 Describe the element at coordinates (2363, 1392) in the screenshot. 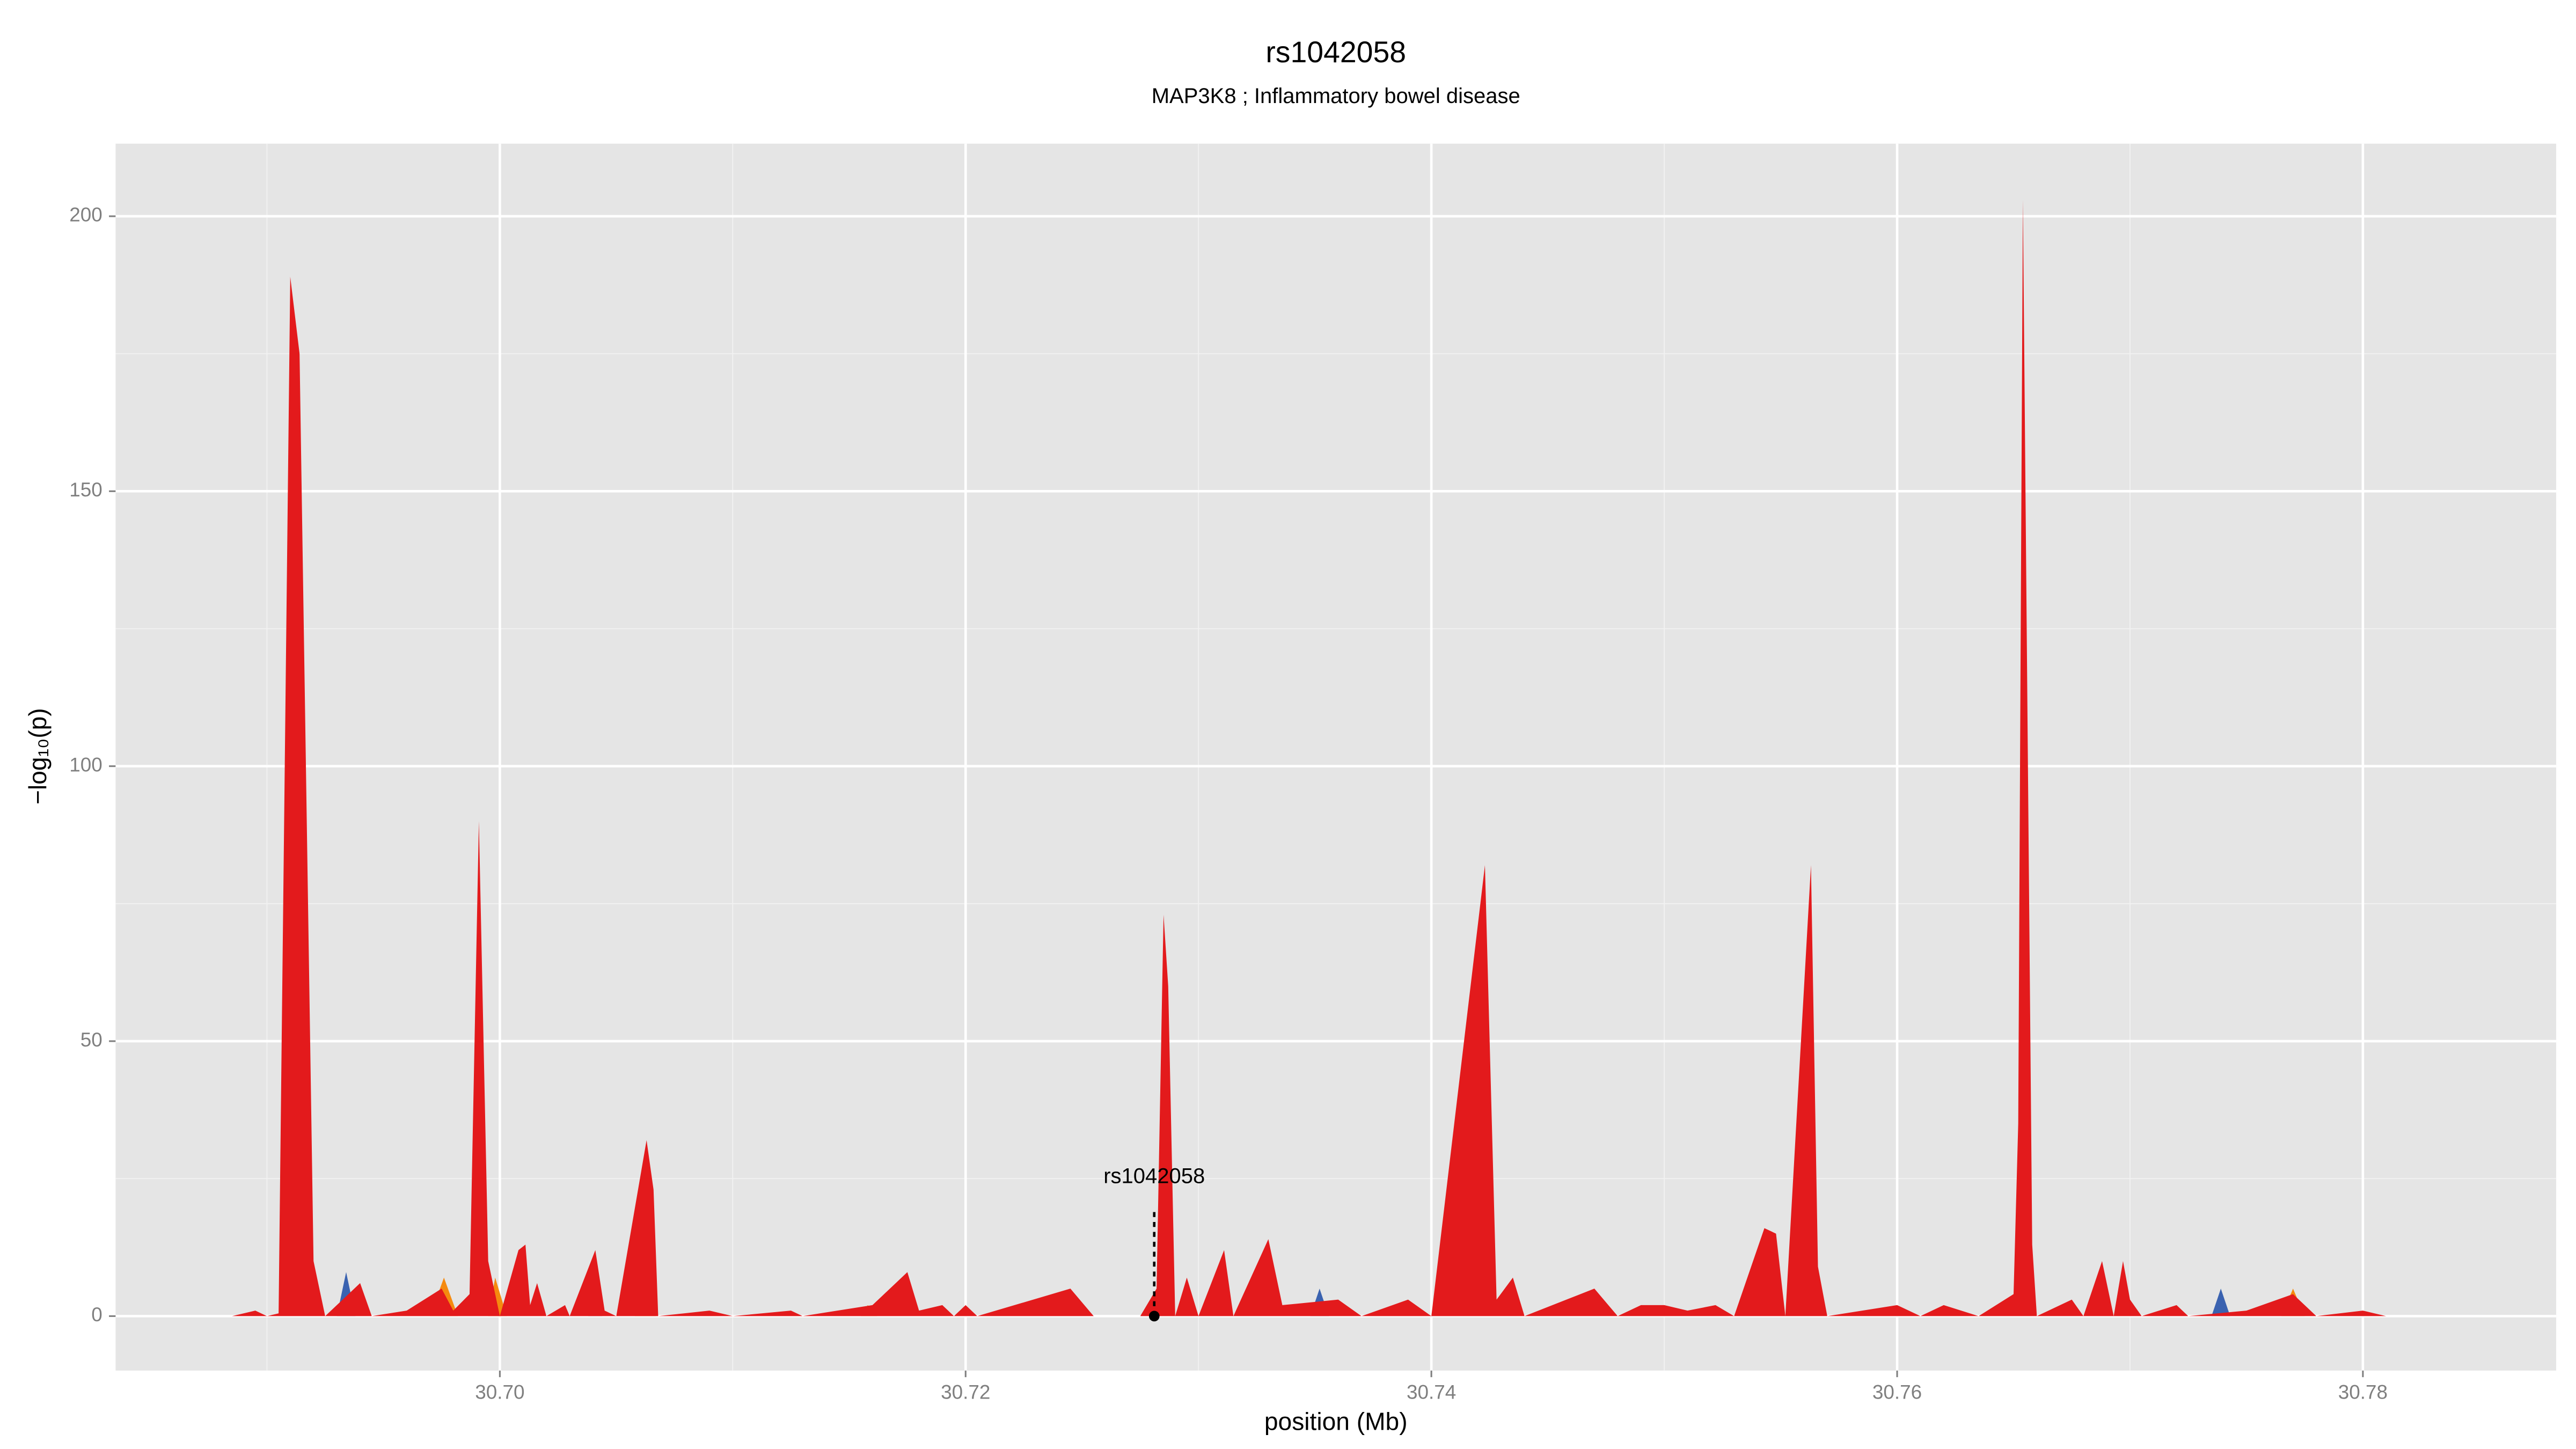

I see `x-tick-label: 30.78` at that location.